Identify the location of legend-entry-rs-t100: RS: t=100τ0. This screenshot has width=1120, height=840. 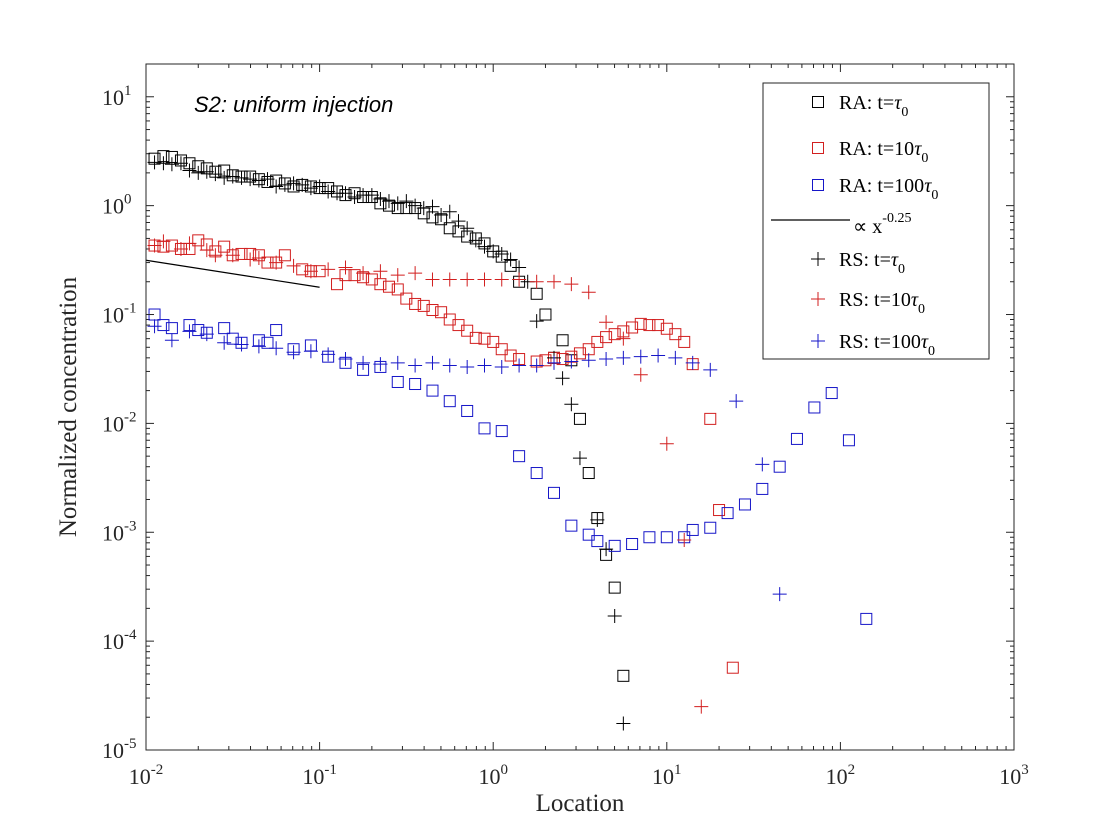
(873, 345).